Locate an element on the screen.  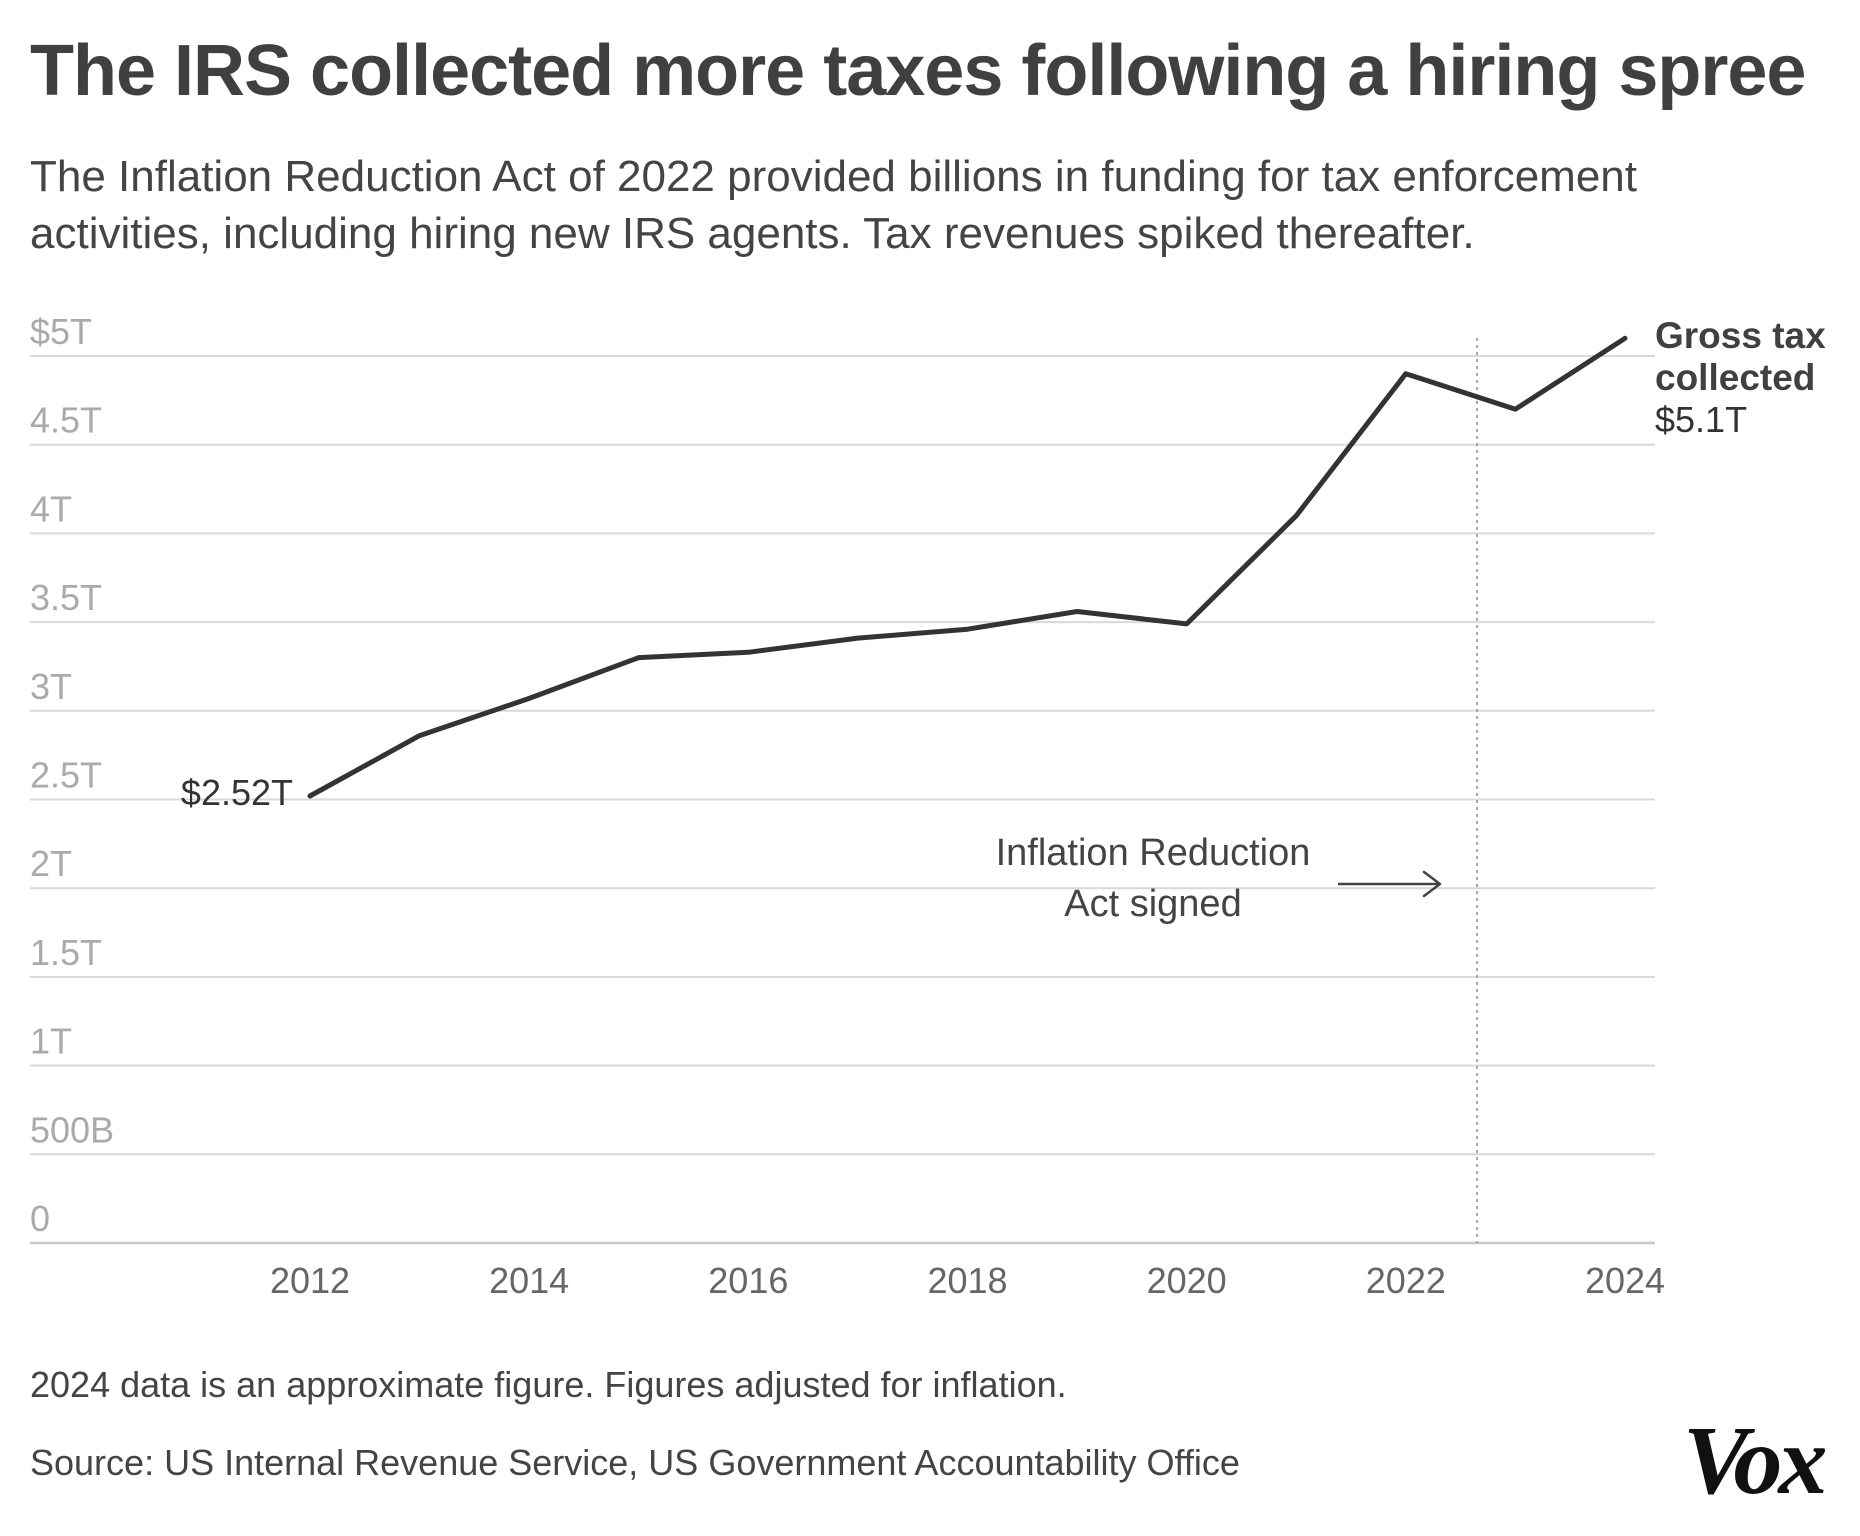
event-label-line1: Inflation Reduction is located at coordinates (1153, 853).